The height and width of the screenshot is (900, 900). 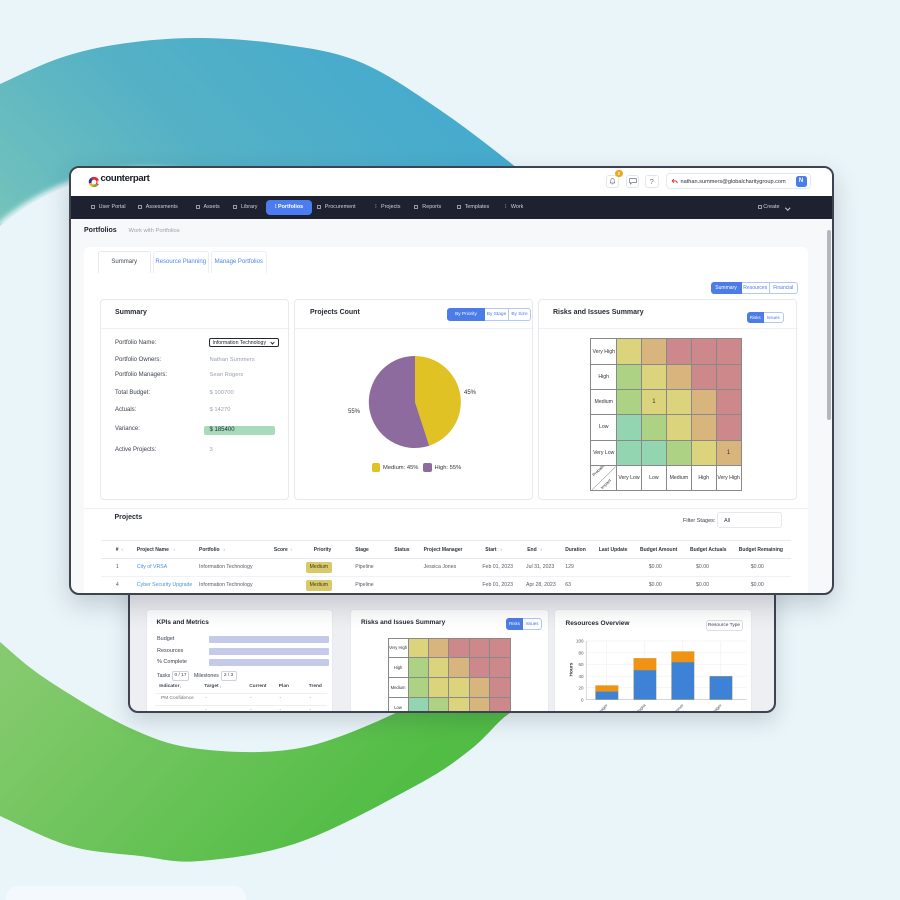 I want to click on svg-text: 40, so click(x=581, y=675).